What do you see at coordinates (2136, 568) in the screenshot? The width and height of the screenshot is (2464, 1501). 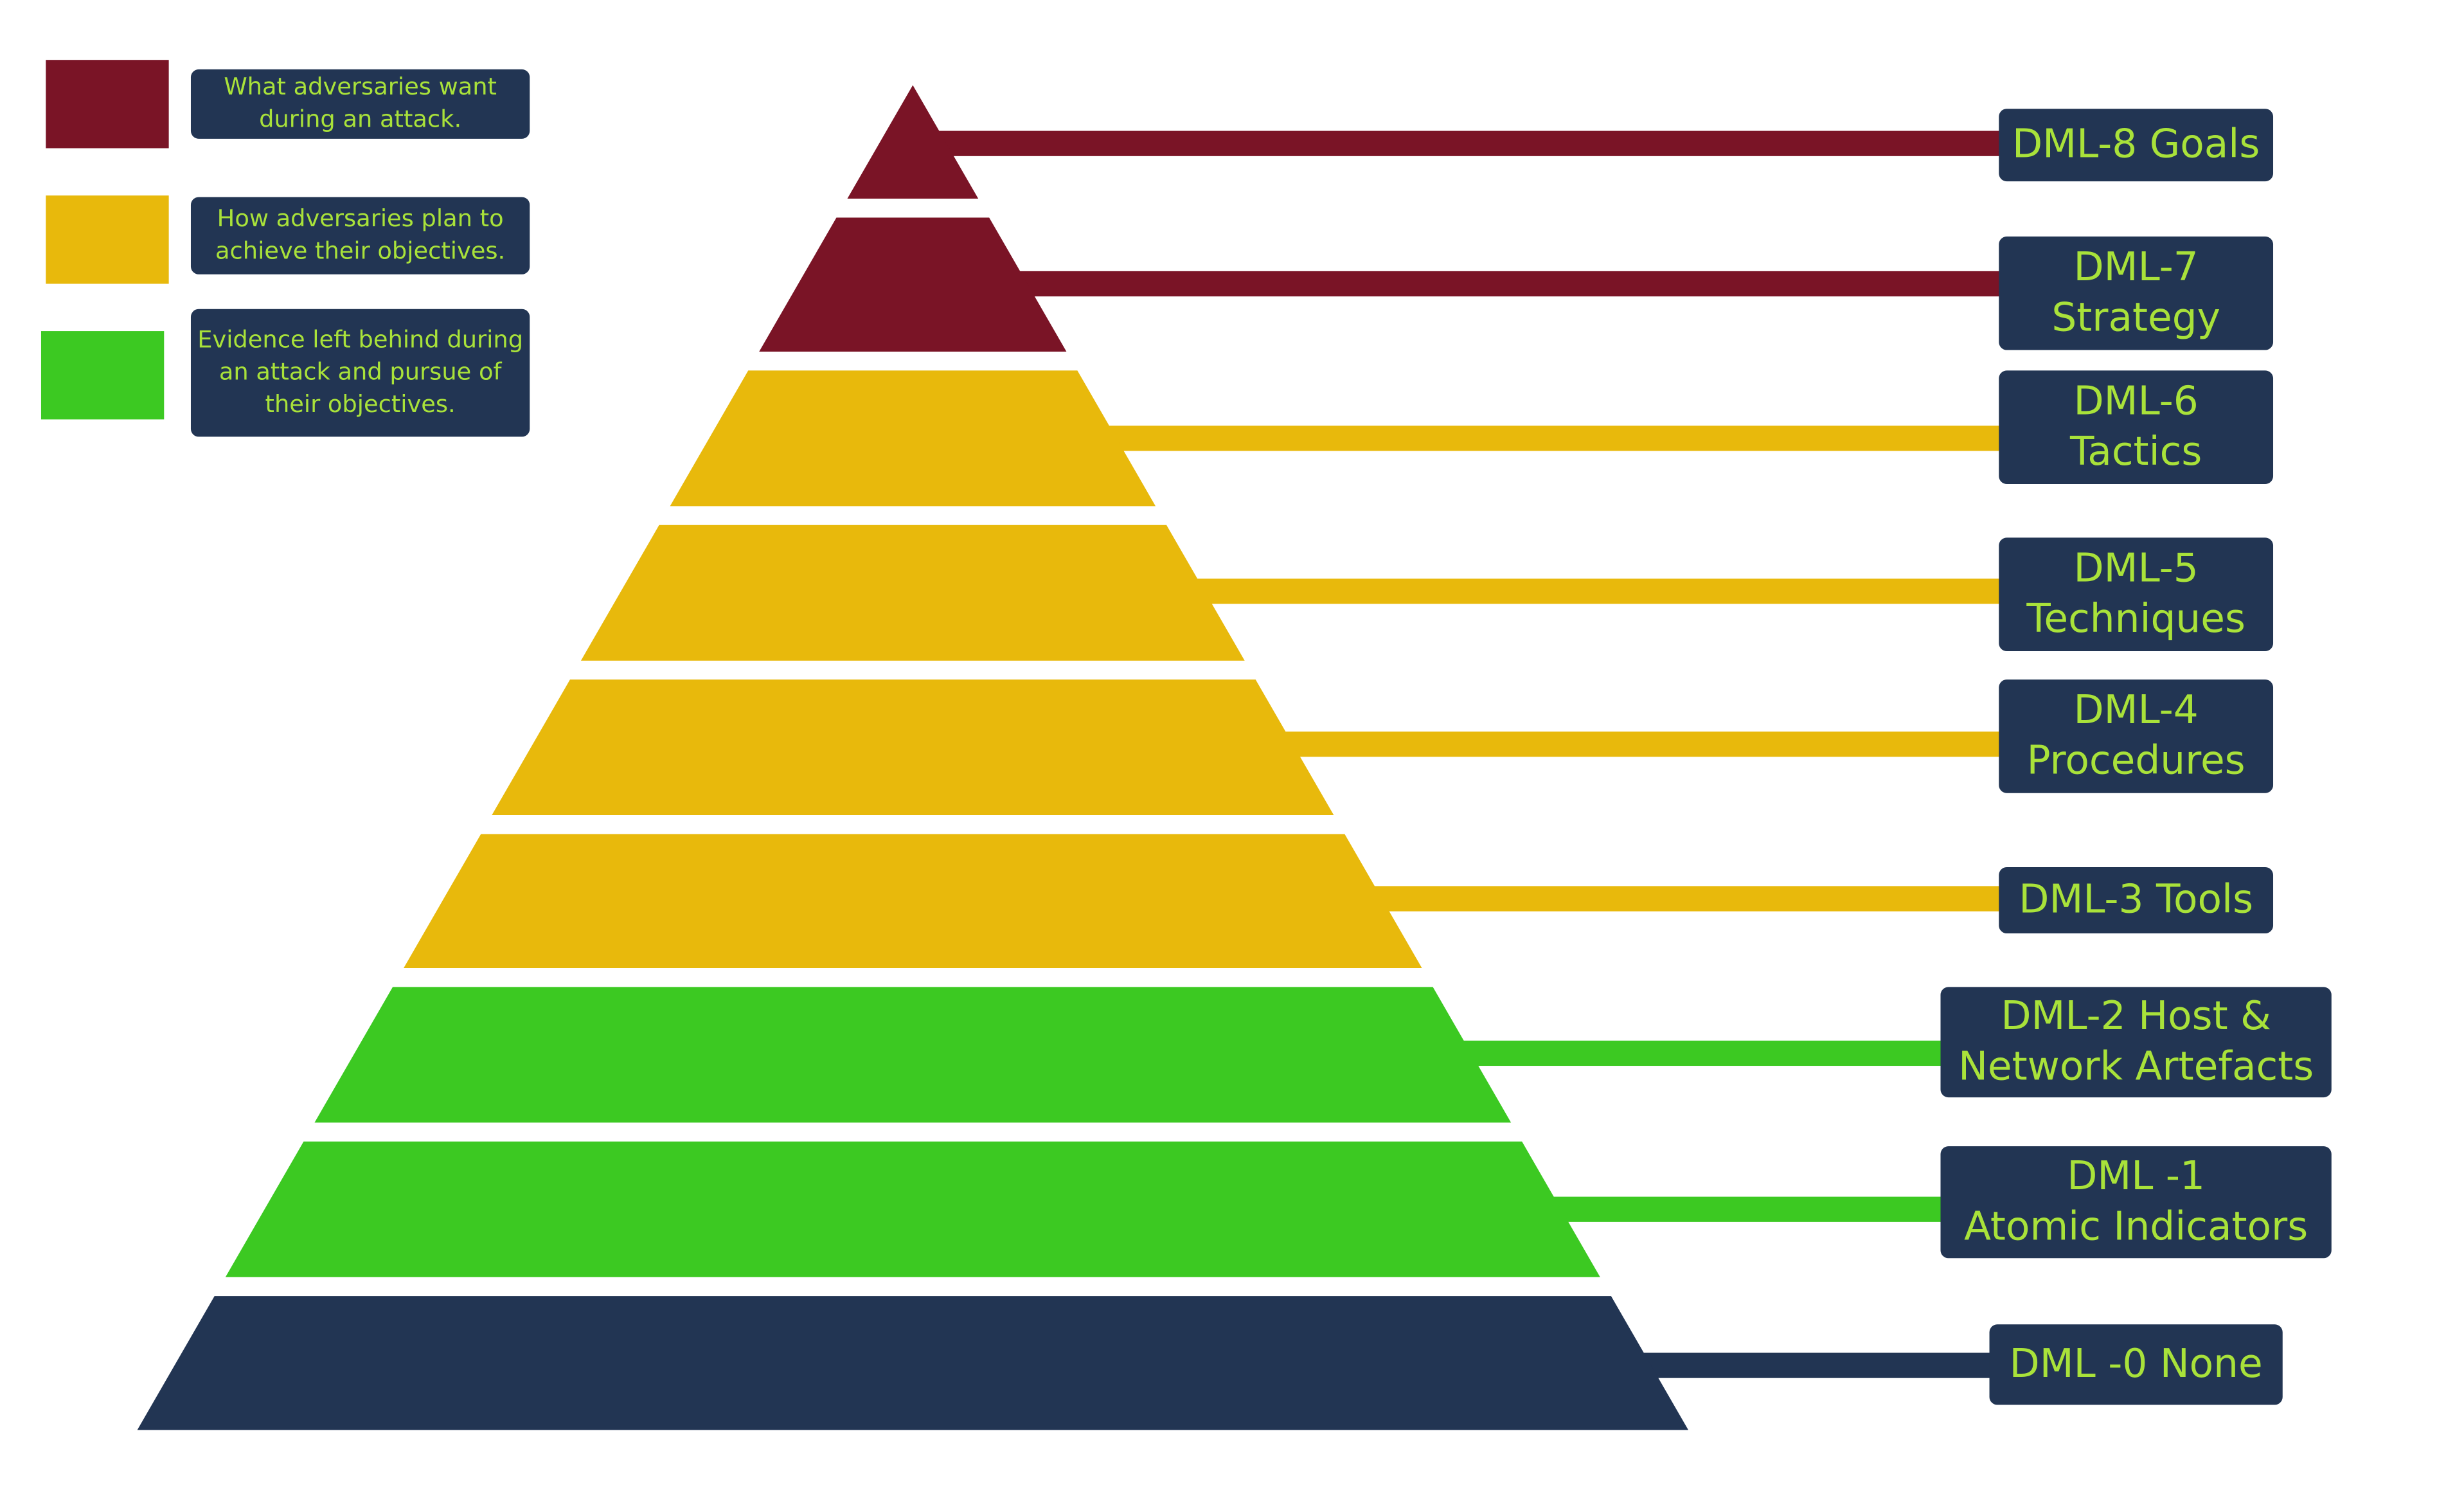 I see `label-line: DML-5` at bounding box center [2136, 568].